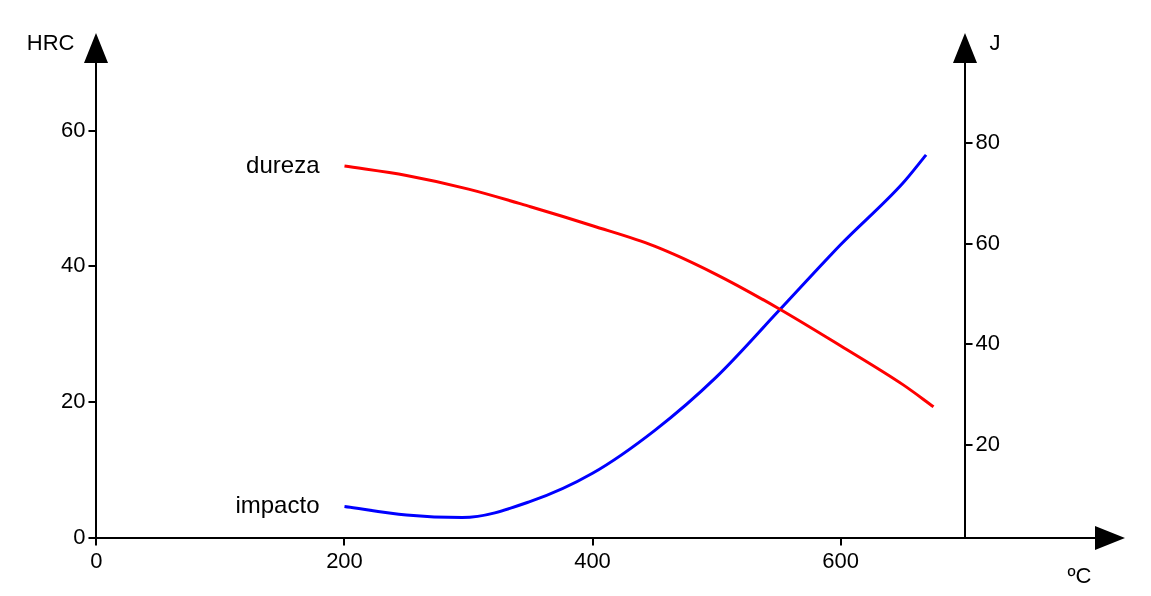 The height and width of the screenshot is (596, 1151). Describe the element at coordinates (96, 560) in the screenshot. I see `x-tick-label: 0` at that location.